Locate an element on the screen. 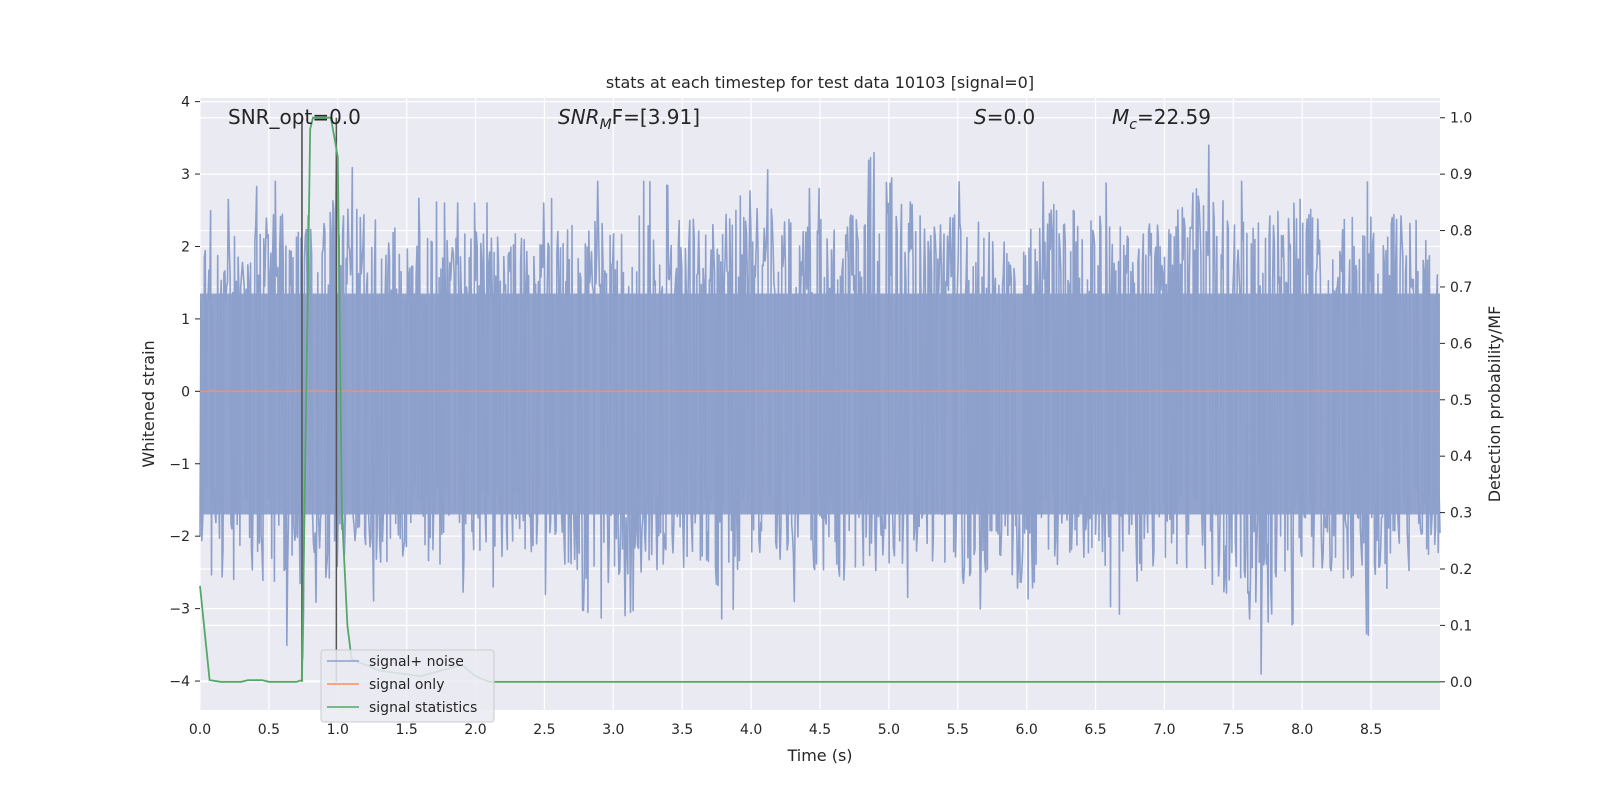  y-tick-label: 0 is located at coordinates (185, 392).